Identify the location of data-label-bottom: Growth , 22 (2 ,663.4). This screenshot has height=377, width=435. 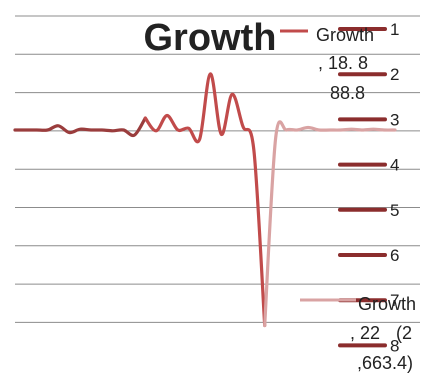
(358, 333).